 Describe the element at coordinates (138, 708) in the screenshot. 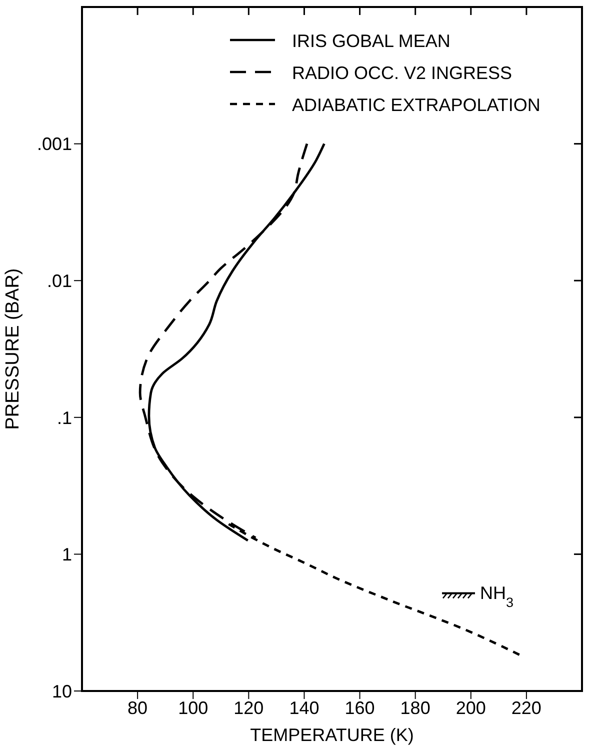

I see `x-tick-label: 80` at that location.